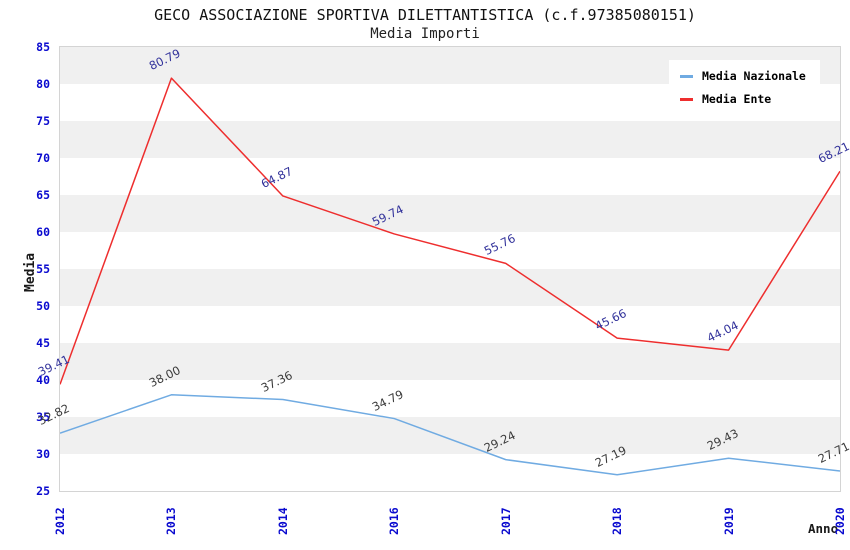  I want to click on y-tick-label: 25, so click(43, 491).